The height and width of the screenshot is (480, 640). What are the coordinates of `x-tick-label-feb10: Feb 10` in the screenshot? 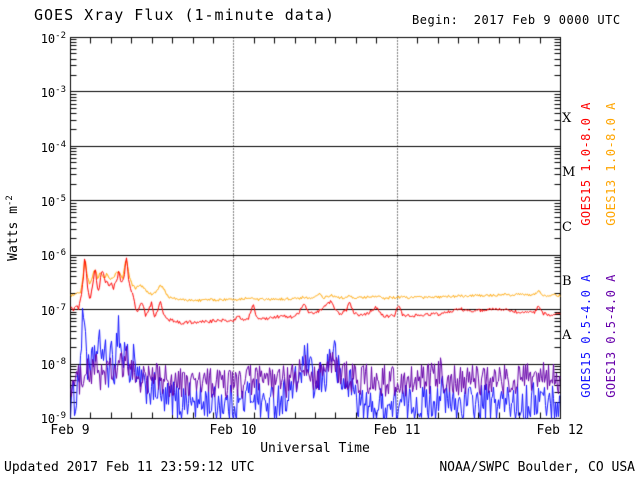 It's located at (233, 430).